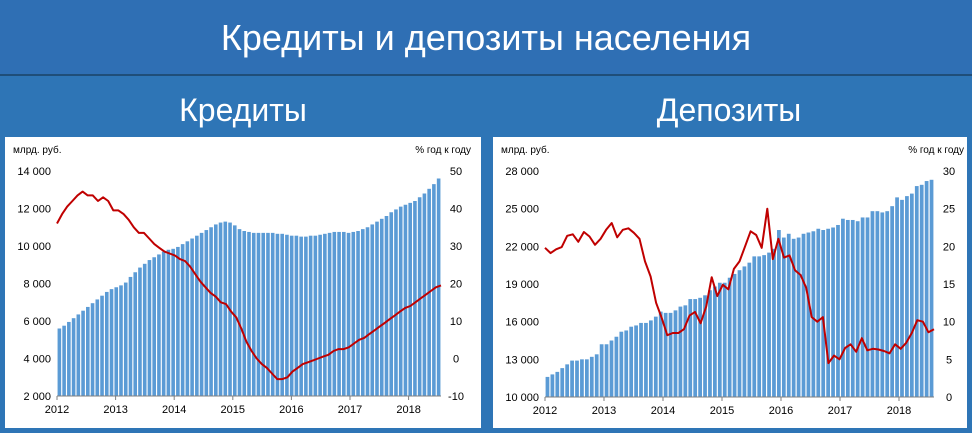 The image size is (972, 433). Describe the element at coordinates (243, 110) in the screenshot. I see `left-panel-title: Кредиты` at that location.